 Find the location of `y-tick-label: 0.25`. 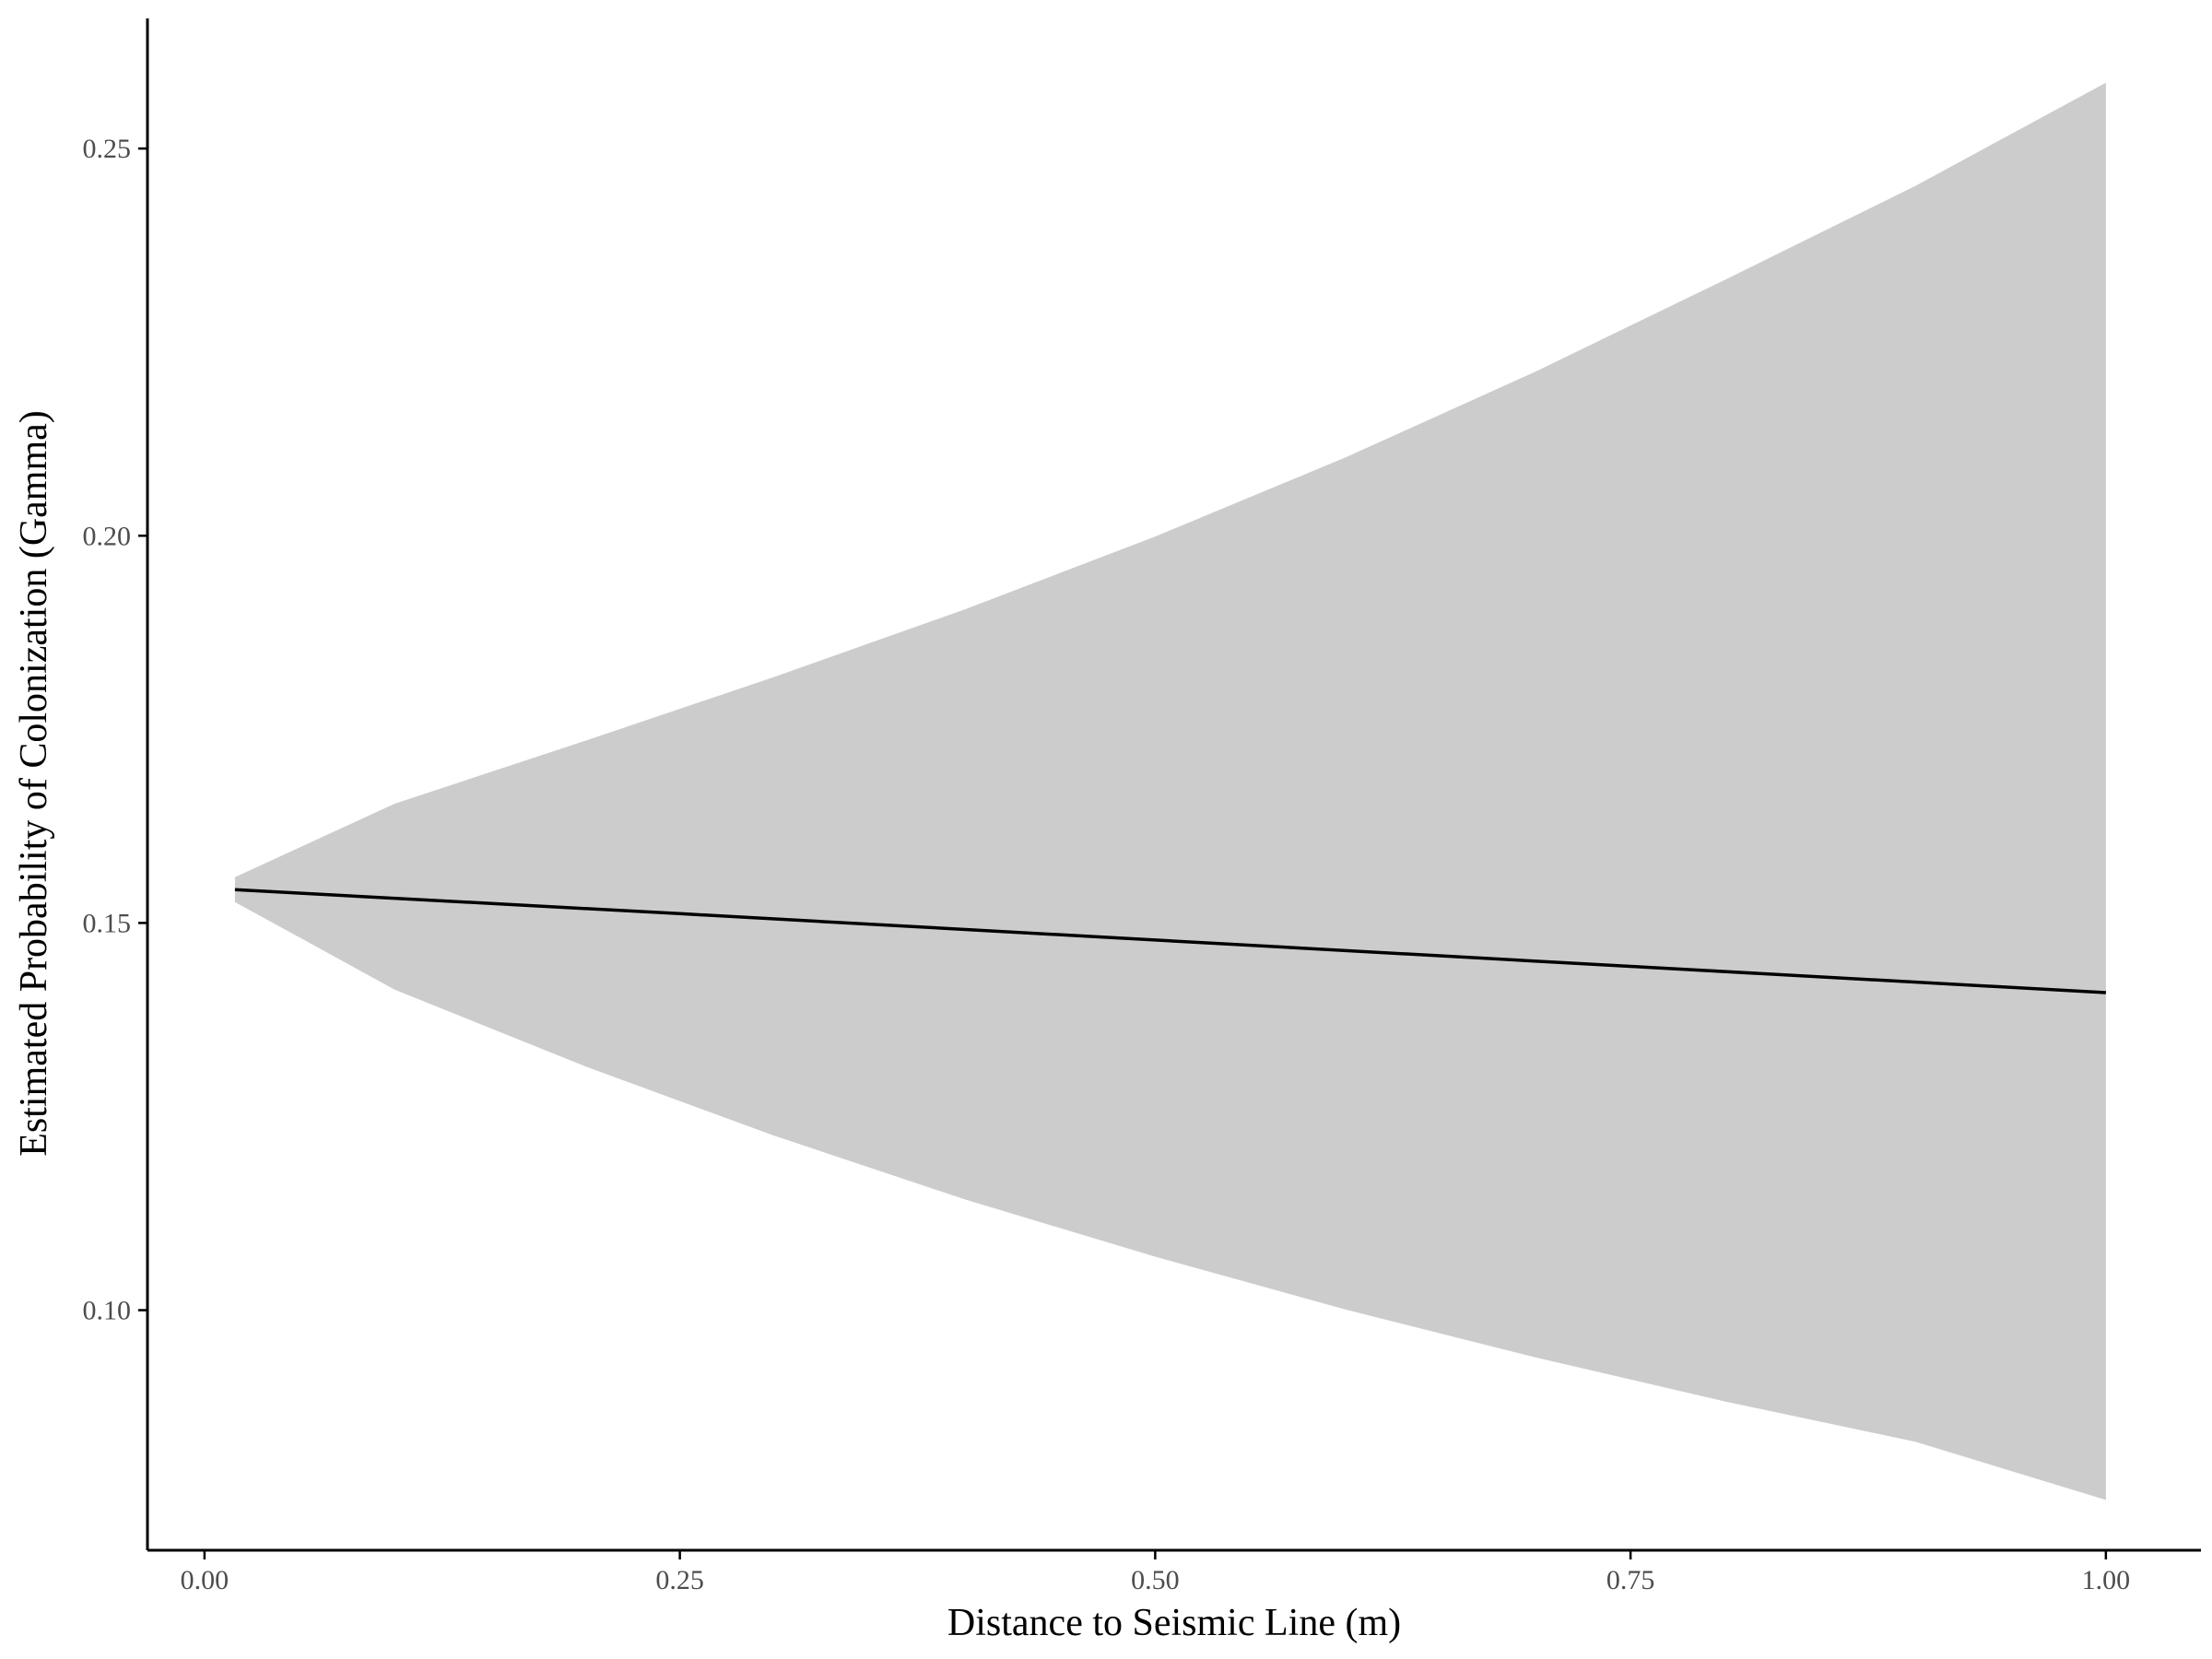

y-tick-label: 0.25 is located at coordinates (107, 149).